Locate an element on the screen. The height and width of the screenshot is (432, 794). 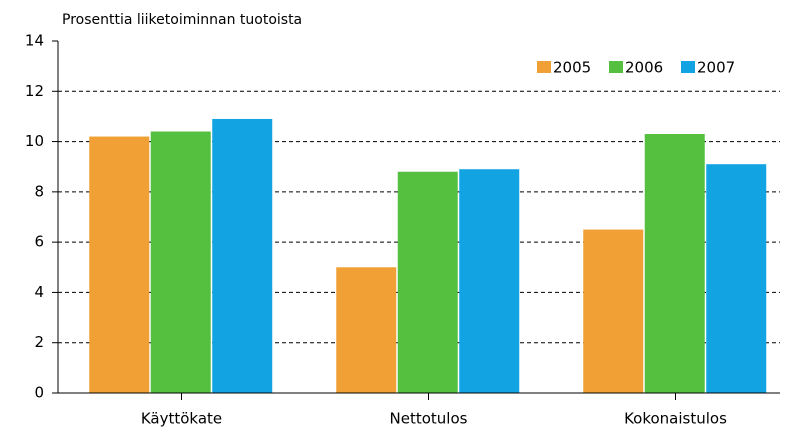
y-tick-label: 2 is located at coordinates (39, 342).